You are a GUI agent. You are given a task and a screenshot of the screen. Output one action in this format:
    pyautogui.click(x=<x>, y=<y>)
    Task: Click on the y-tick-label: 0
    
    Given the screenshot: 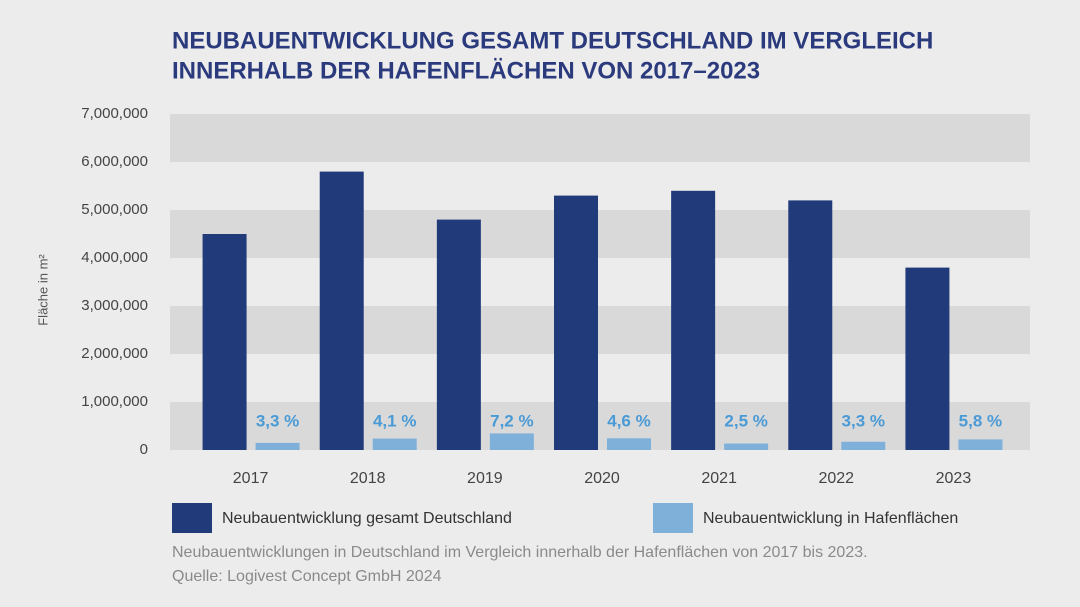 What is the action you would take?
    pyautogui.click(x=144, y=449)
    